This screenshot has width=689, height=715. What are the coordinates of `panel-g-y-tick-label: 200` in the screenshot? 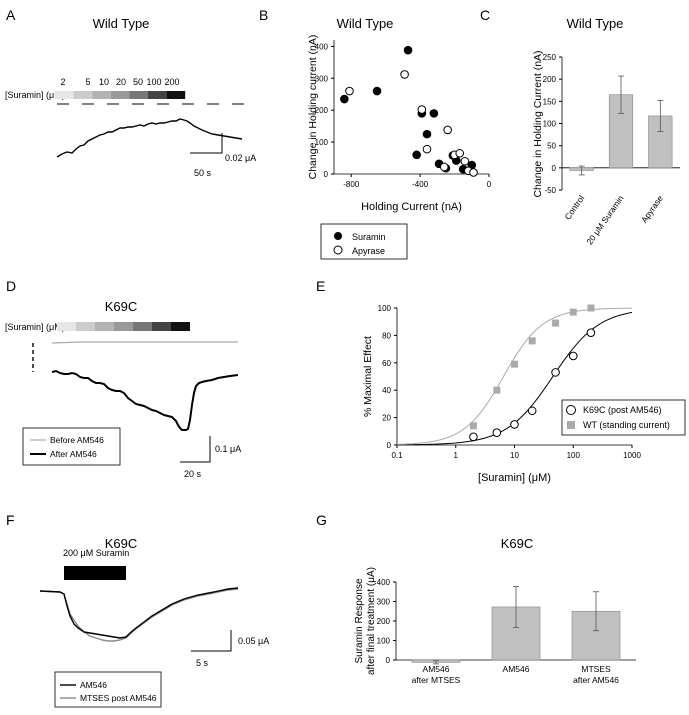 It's located at (384, 621).